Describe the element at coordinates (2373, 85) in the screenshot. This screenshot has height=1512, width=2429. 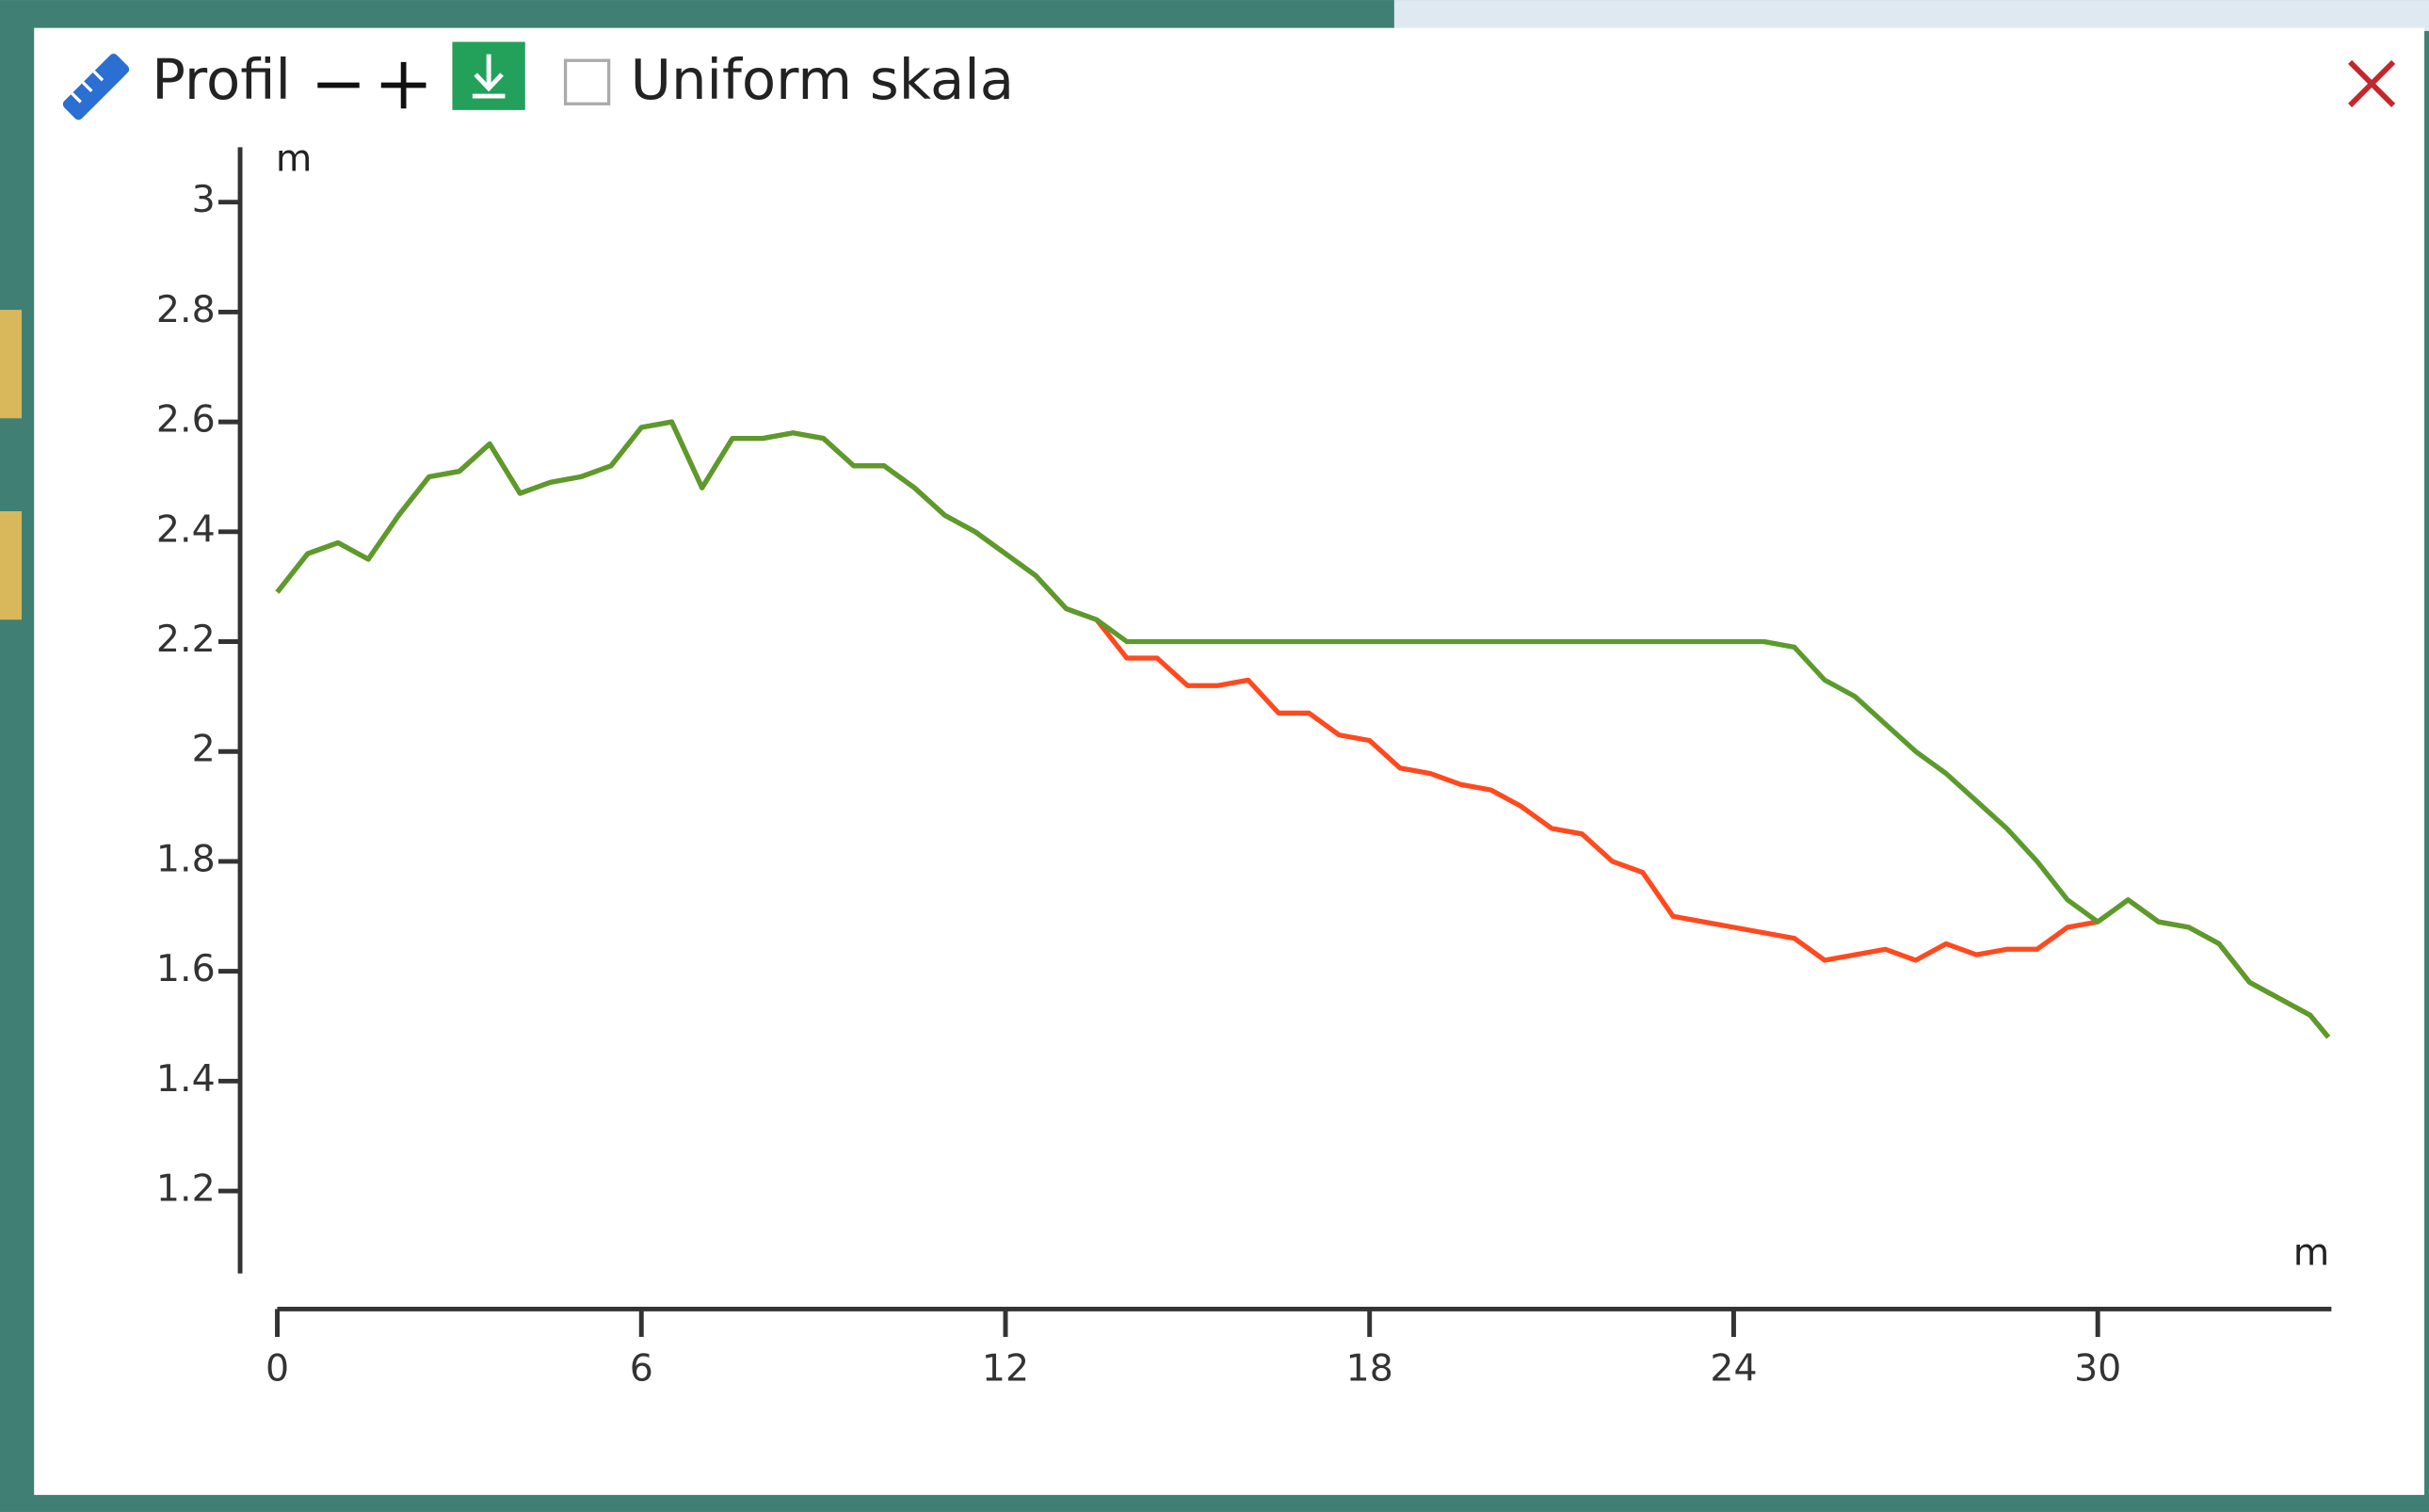
I see `close-button` at that location.